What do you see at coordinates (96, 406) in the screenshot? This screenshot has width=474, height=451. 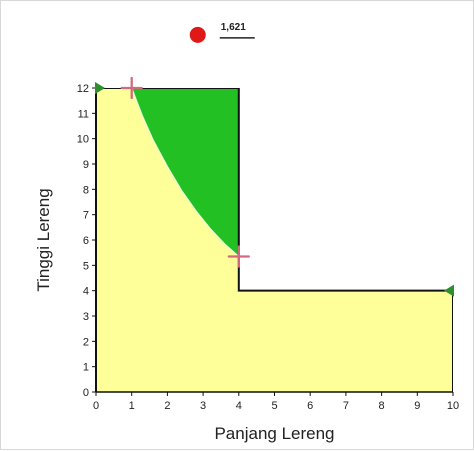 I see `x-tick-label-0: 0` at bounding box center [96, 406].